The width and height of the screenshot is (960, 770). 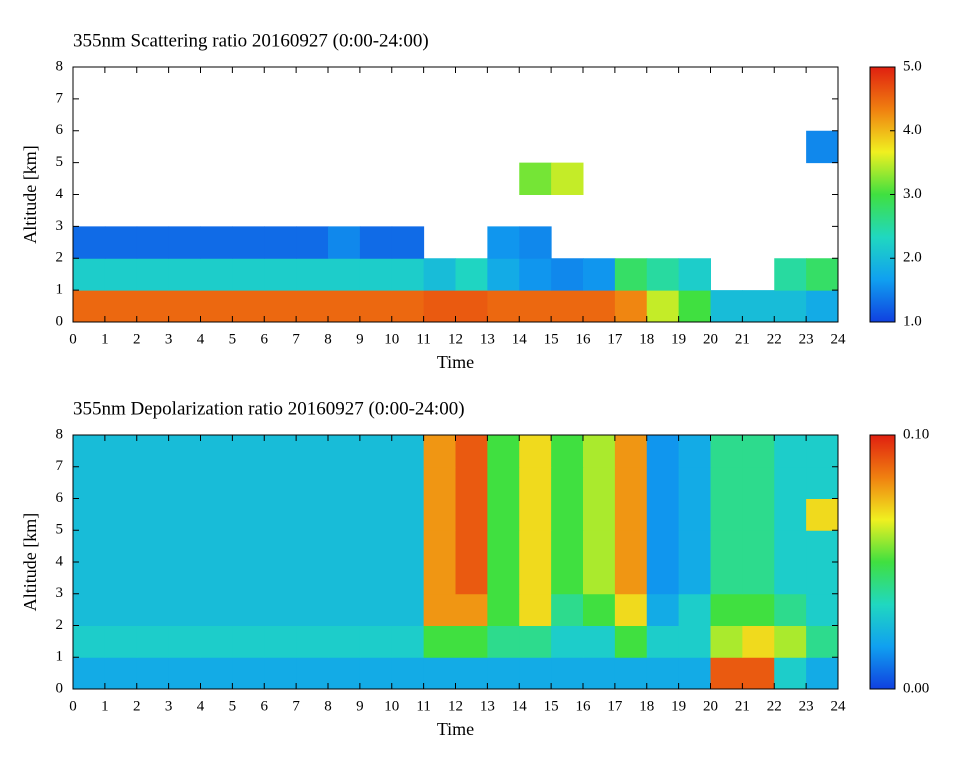 I want to click on x-tick-label: 15, so click(x=551, y=339).